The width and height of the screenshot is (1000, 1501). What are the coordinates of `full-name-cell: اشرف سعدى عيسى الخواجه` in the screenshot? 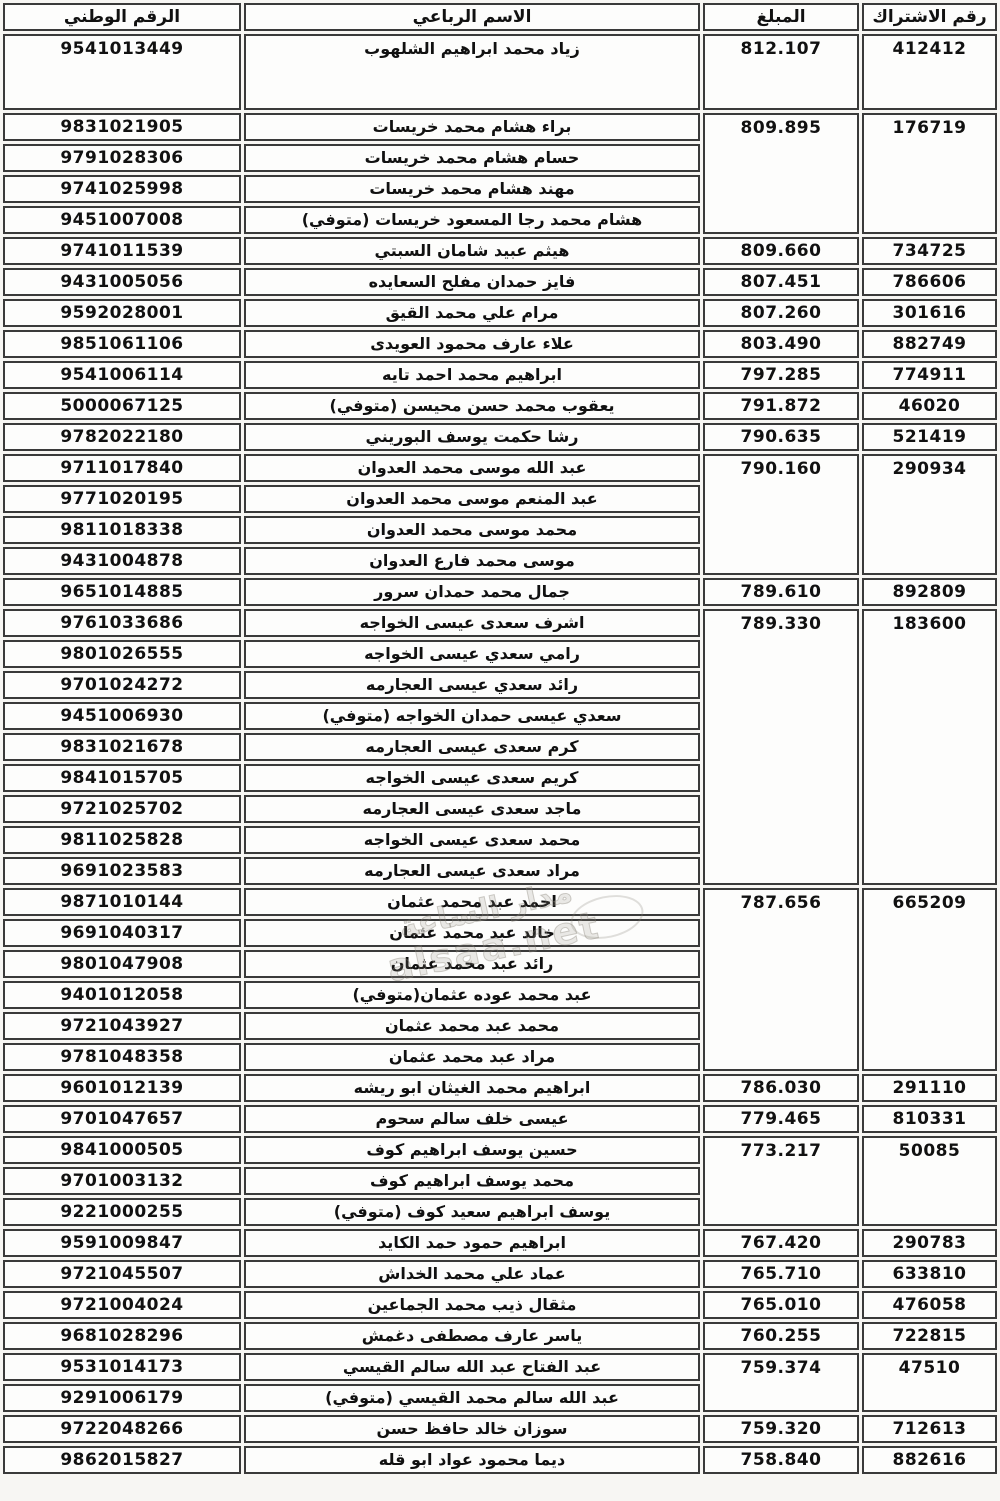 It's located at (472, 623).